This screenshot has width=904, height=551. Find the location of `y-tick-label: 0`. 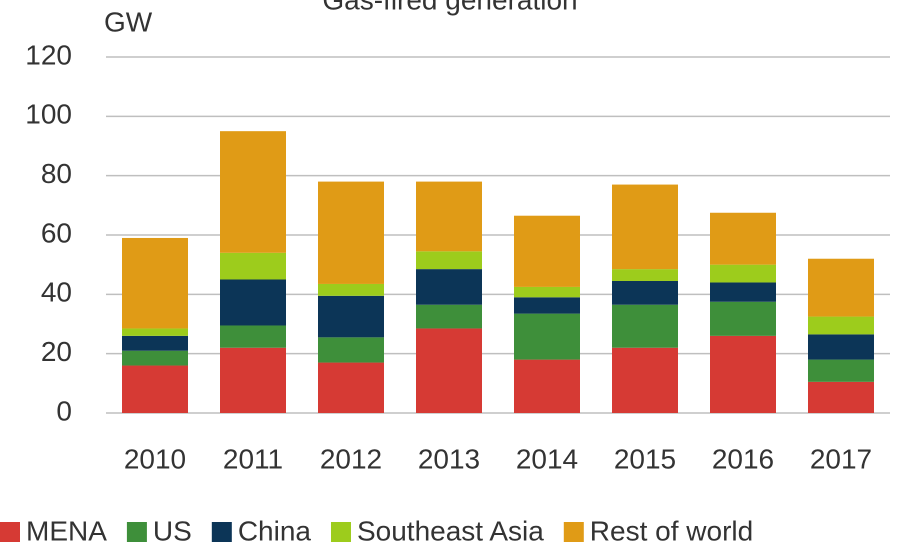

y-tick-label: 0 is located at coordinates (64, 410).